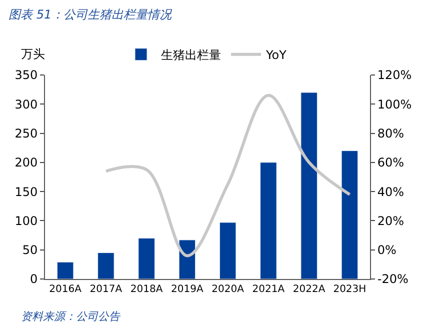 The width and height of the screenshot is (425, 329). I want to click on legend-label: YoY, so click(276, 55).